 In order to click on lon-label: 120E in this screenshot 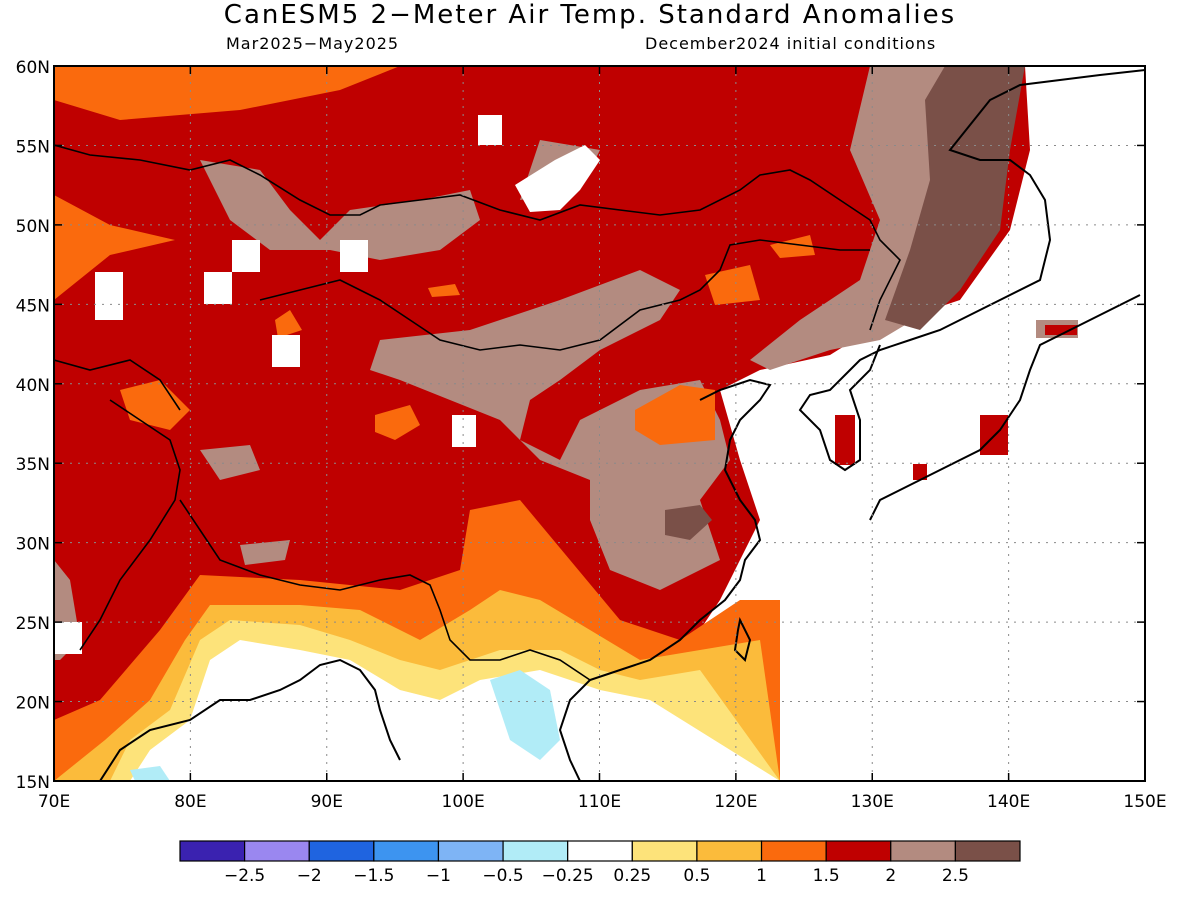, I will do `click(735, 802)`.